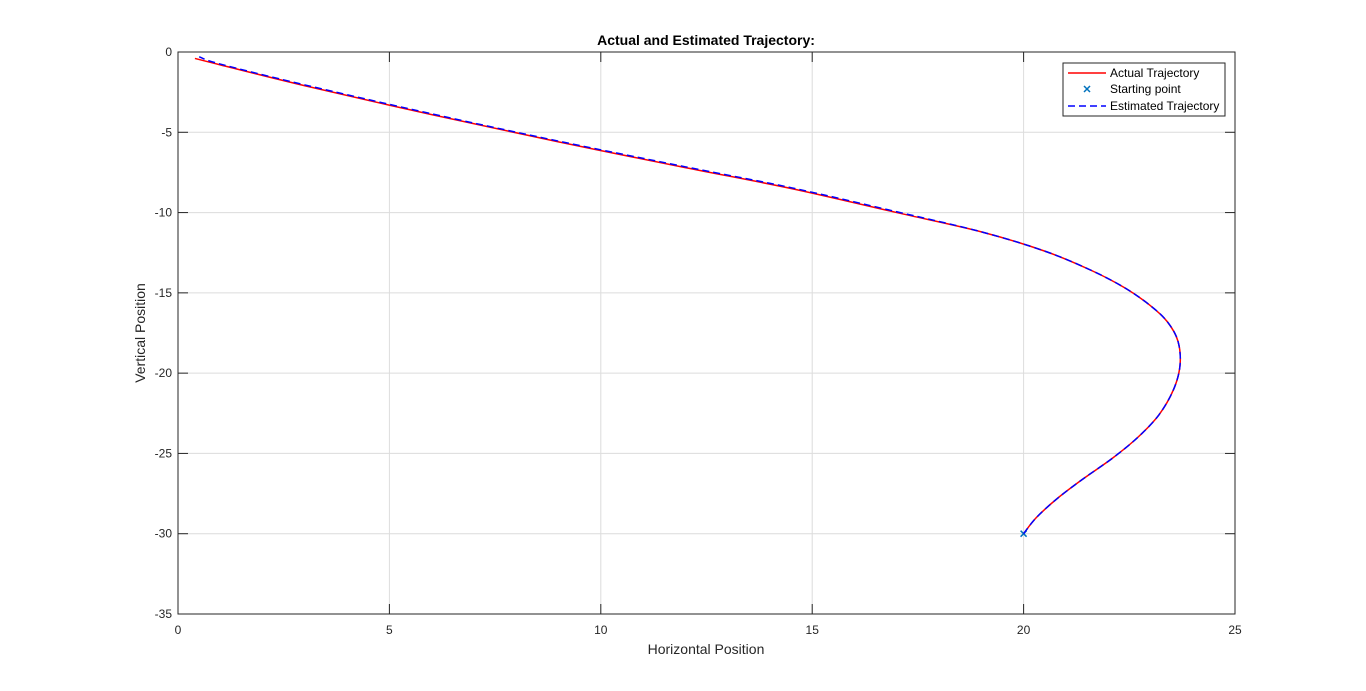 Image resolution: width=1366 pixels, height=691 pixels. I want to click on y-tick-label: -5, so click(166, 132).